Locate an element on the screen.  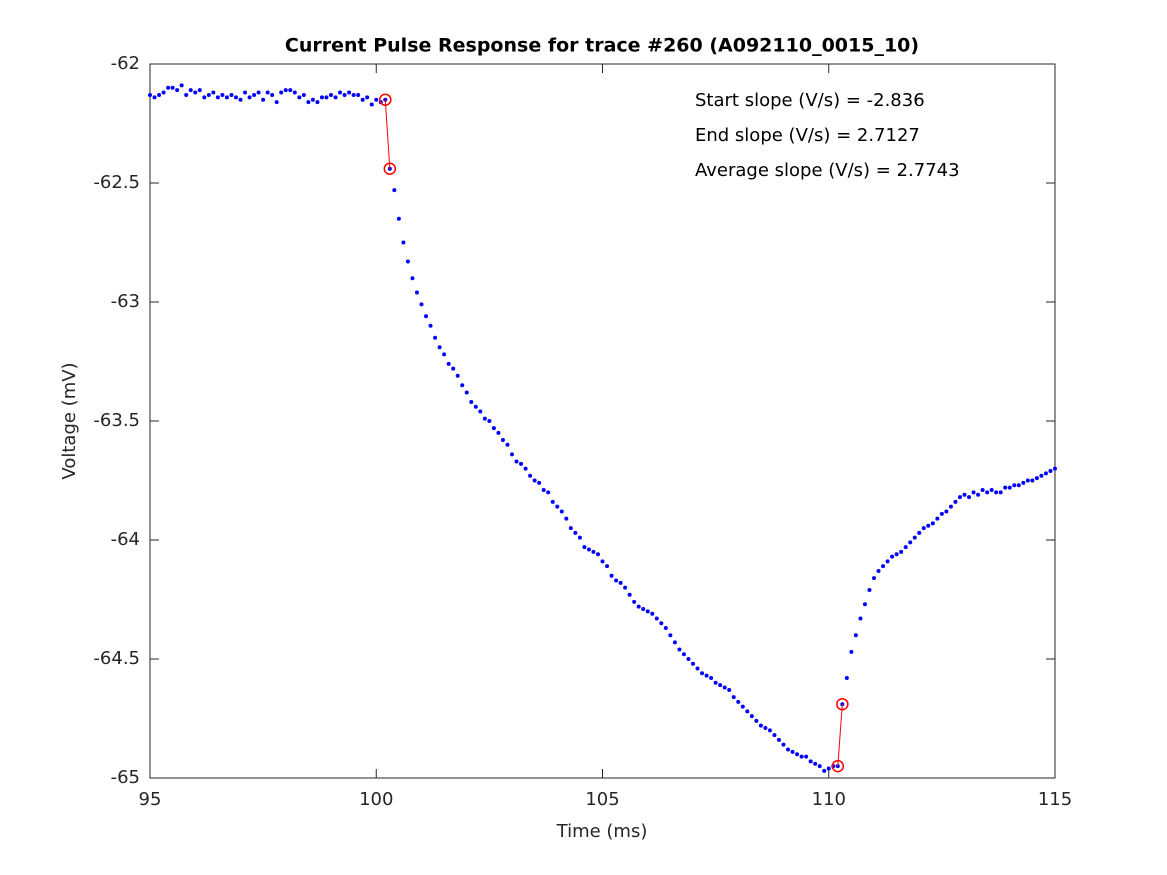
y-tick-label: -63.5 is located at coordinates (116, 420).